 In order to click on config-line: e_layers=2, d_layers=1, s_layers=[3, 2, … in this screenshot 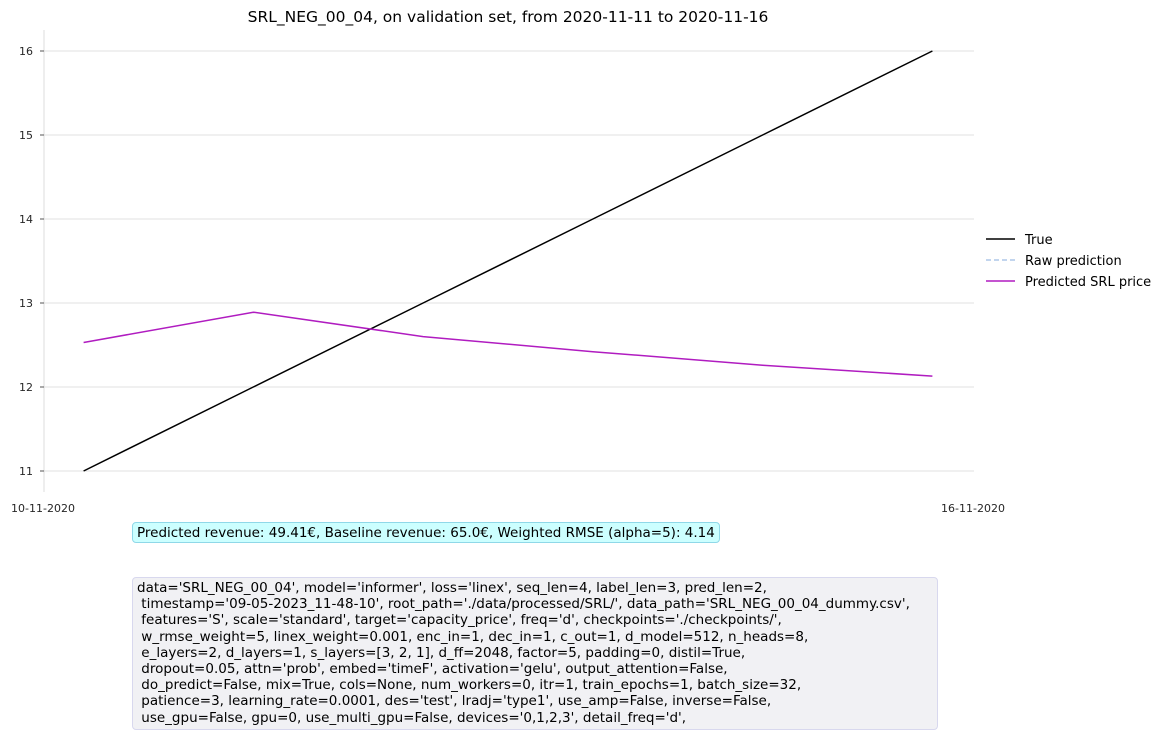, I will do `click(441, 652)`.